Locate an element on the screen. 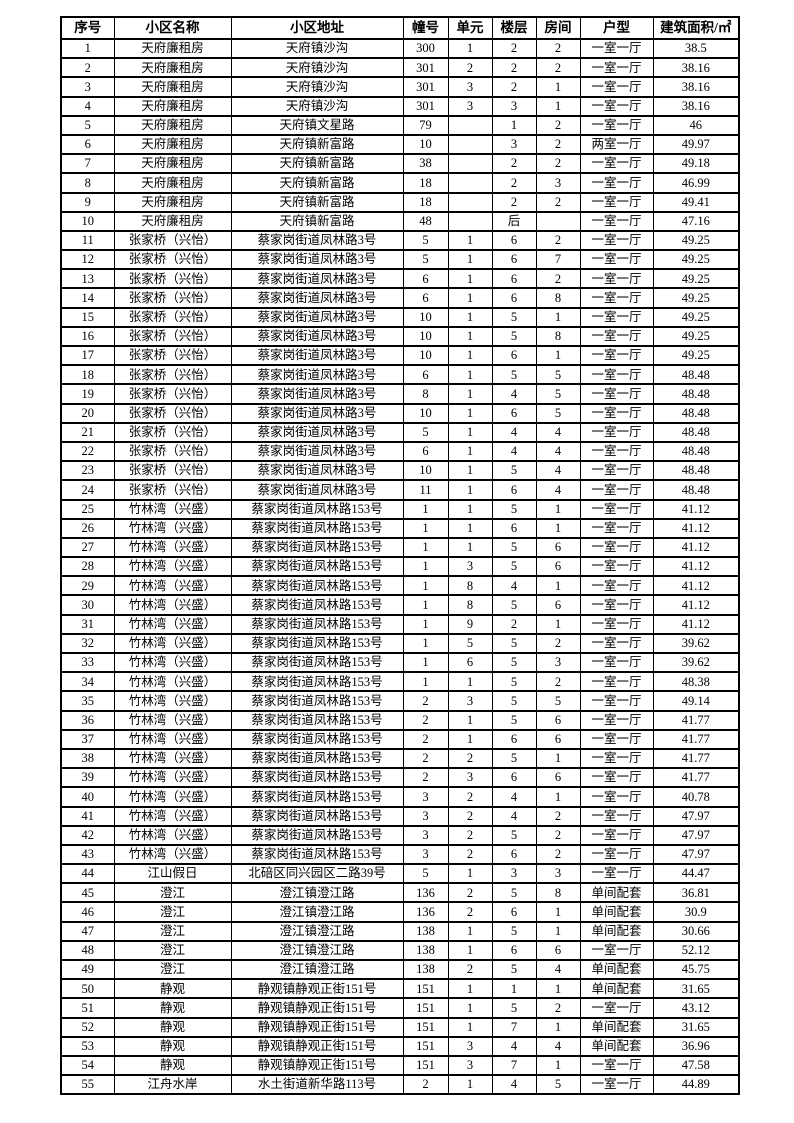 Image resolution: width=794 pixels, height=1123 pixels. table-cell: 天府镇新富路 is located at coordinates (317, 183).